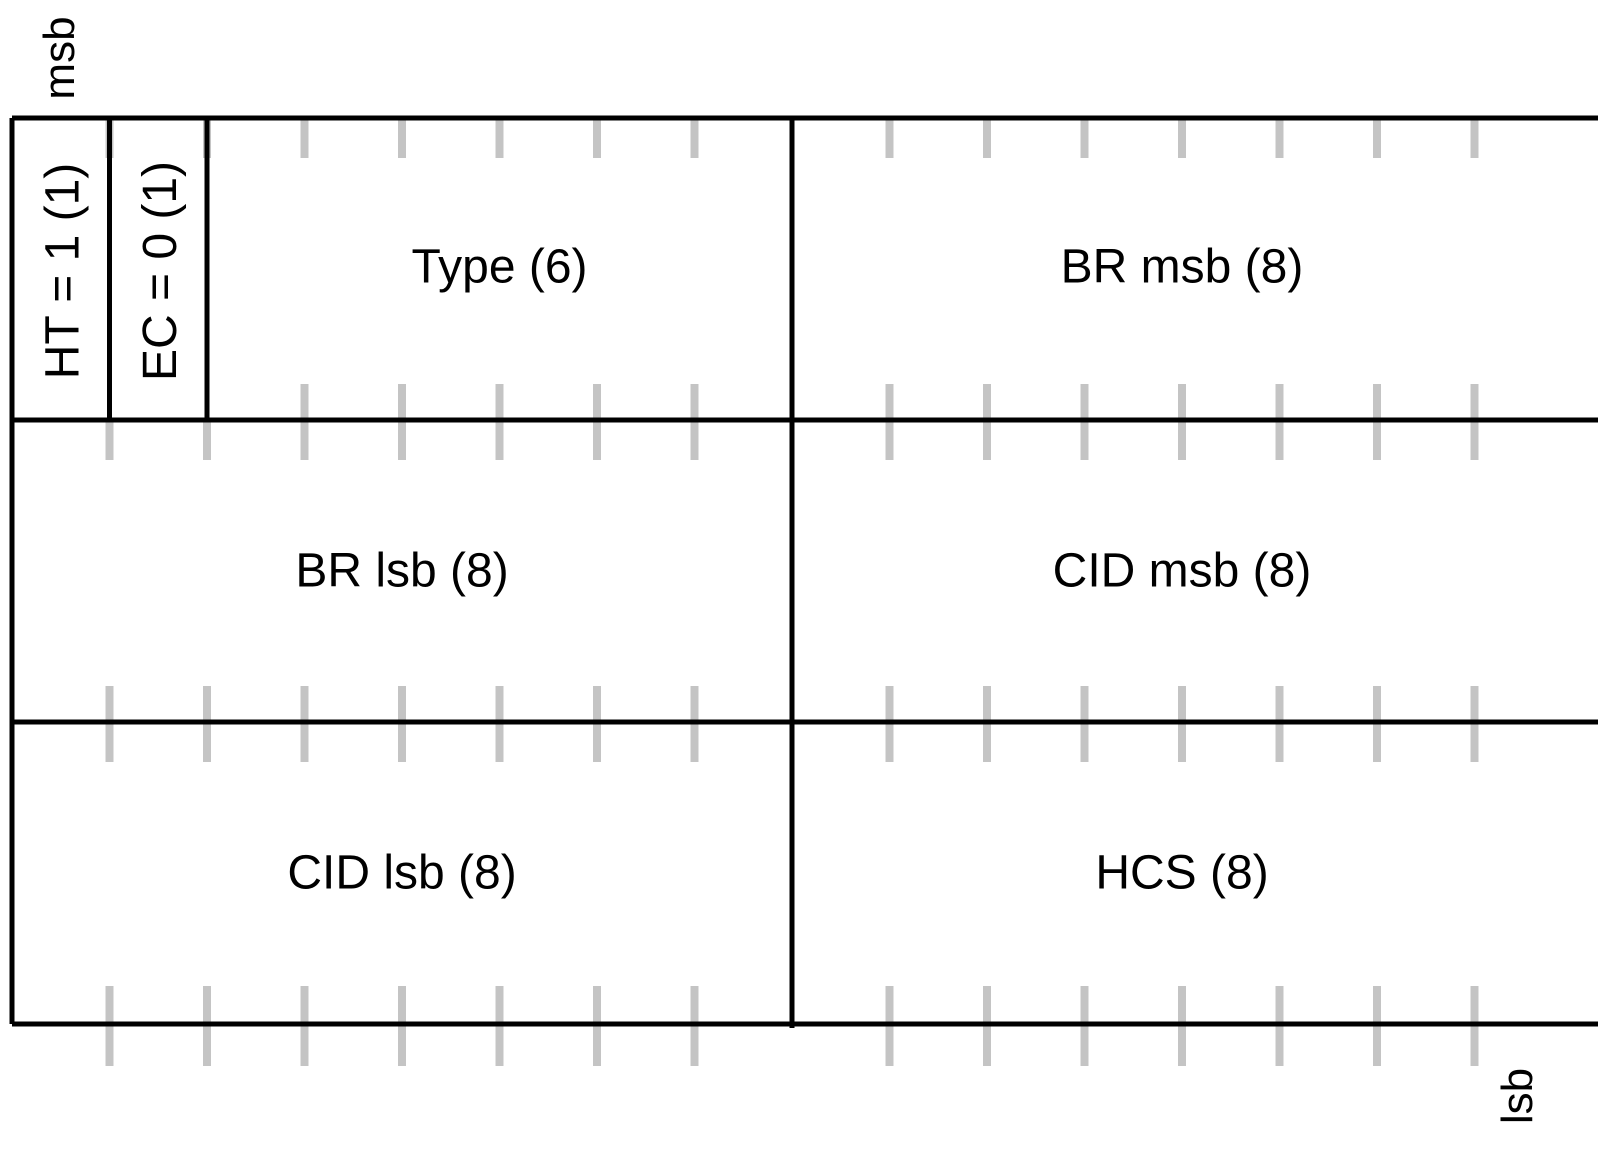  What do you see at coordinates (1182, 571) in the screenshot?
I see `field-label: CID msb (8)` at bounding box center [1182, 571].